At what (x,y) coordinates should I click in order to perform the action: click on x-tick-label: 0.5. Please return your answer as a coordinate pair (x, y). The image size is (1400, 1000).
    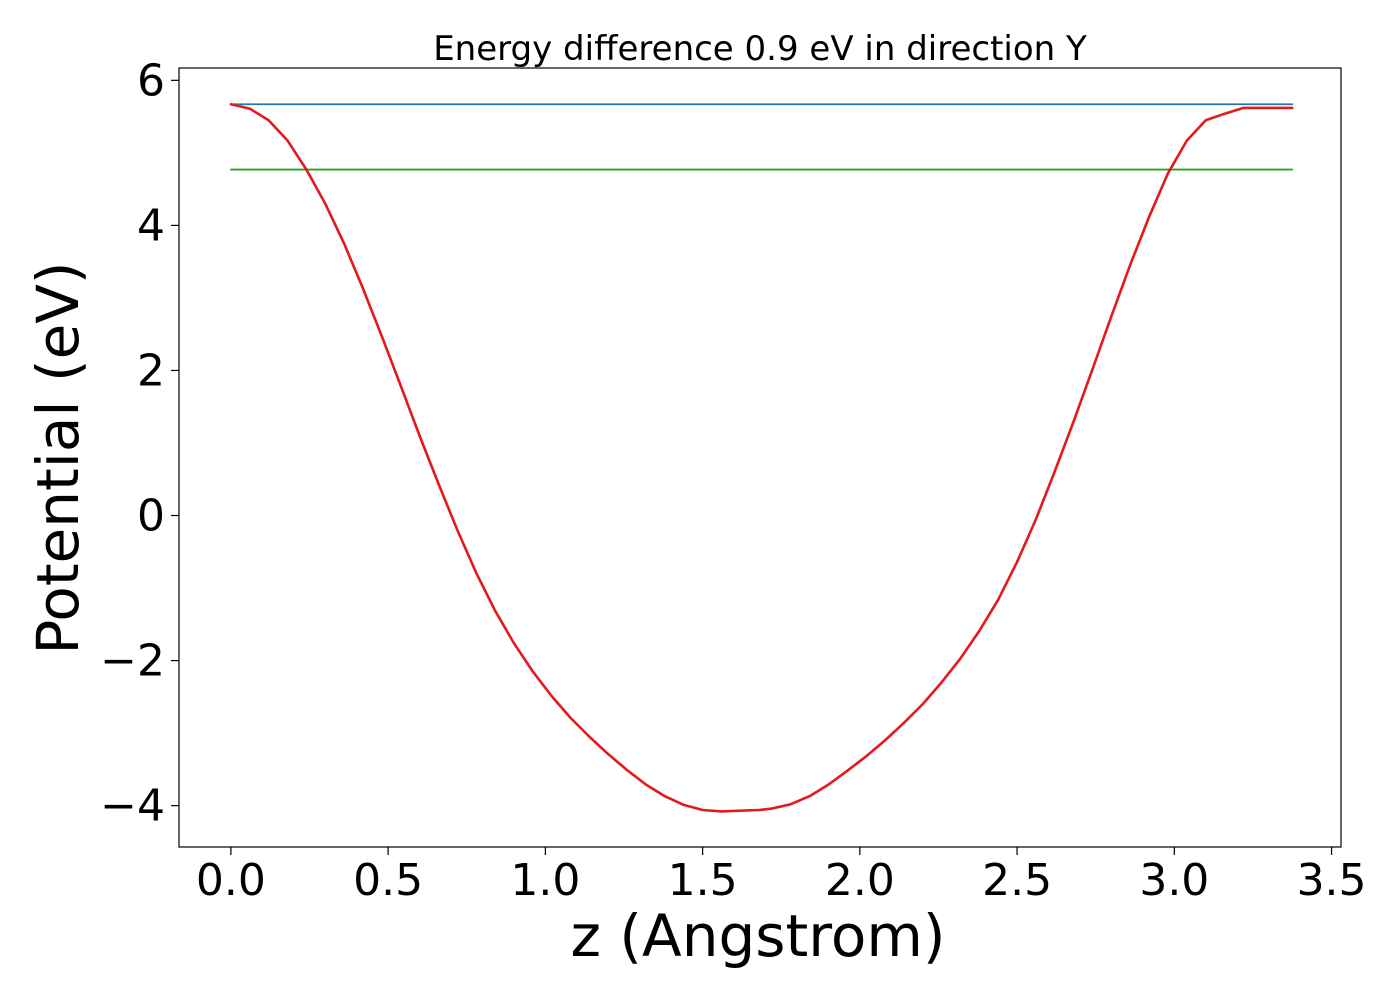
    Looking at the image, I should click on (388, 880).